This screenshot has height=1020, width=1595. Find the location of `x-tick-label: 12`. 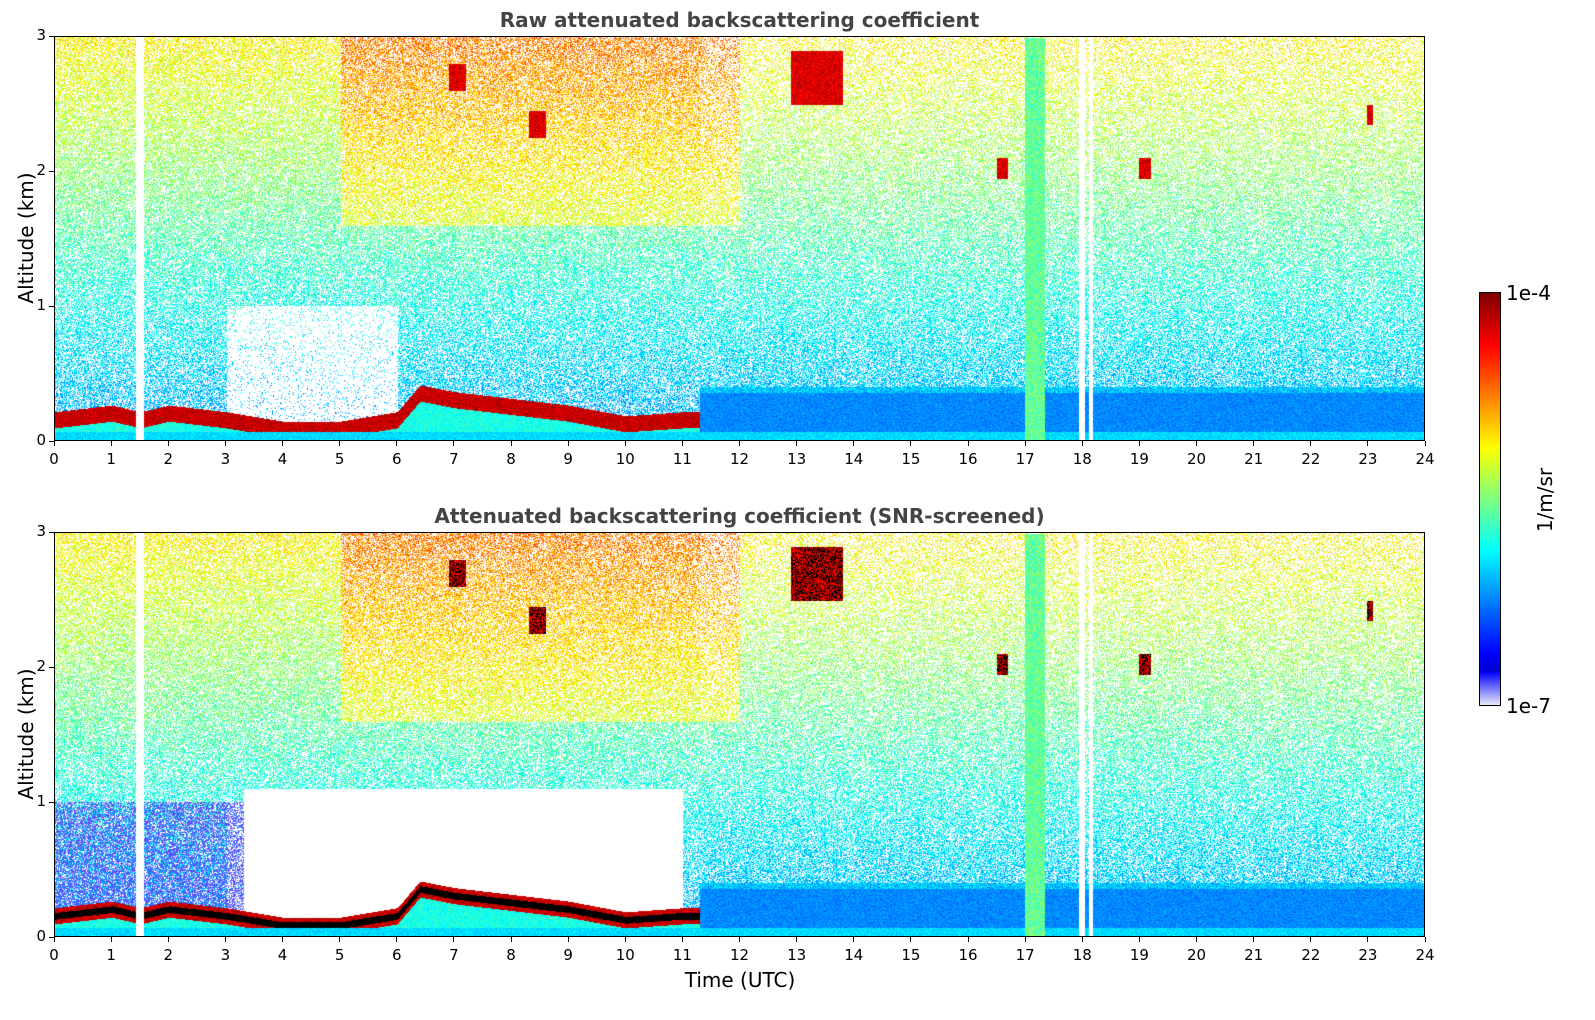

x-tick-label: 12 is located at coordinates (739, 459).